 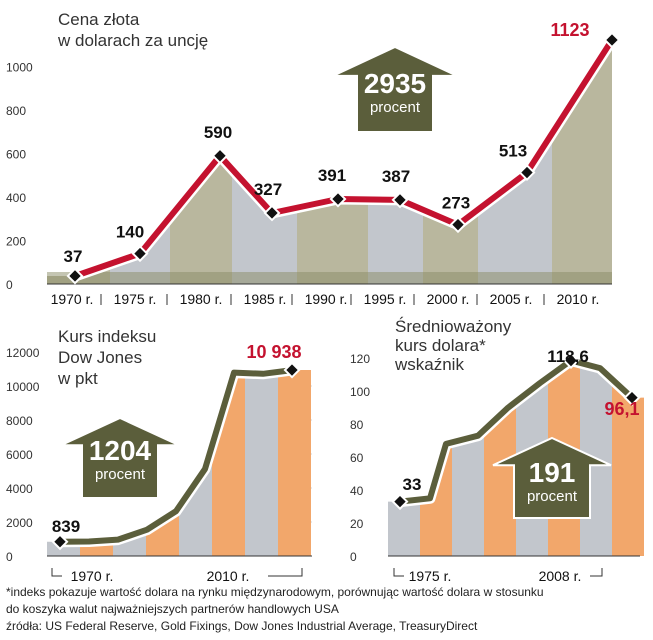 I want to click on dow-x-tick: 2010 r., so click(x=228, y=576).